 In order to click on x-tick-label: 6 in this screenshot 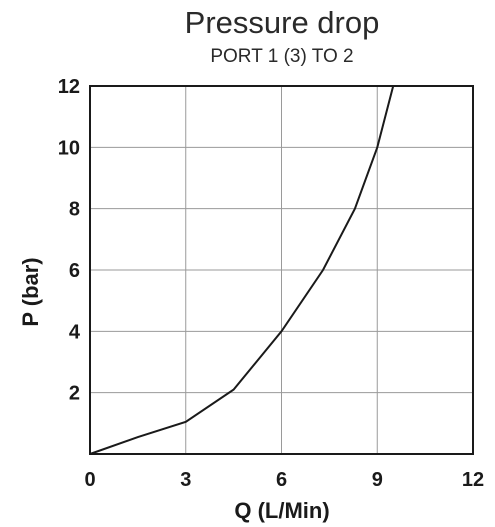, I will do `click(281, 480)`.